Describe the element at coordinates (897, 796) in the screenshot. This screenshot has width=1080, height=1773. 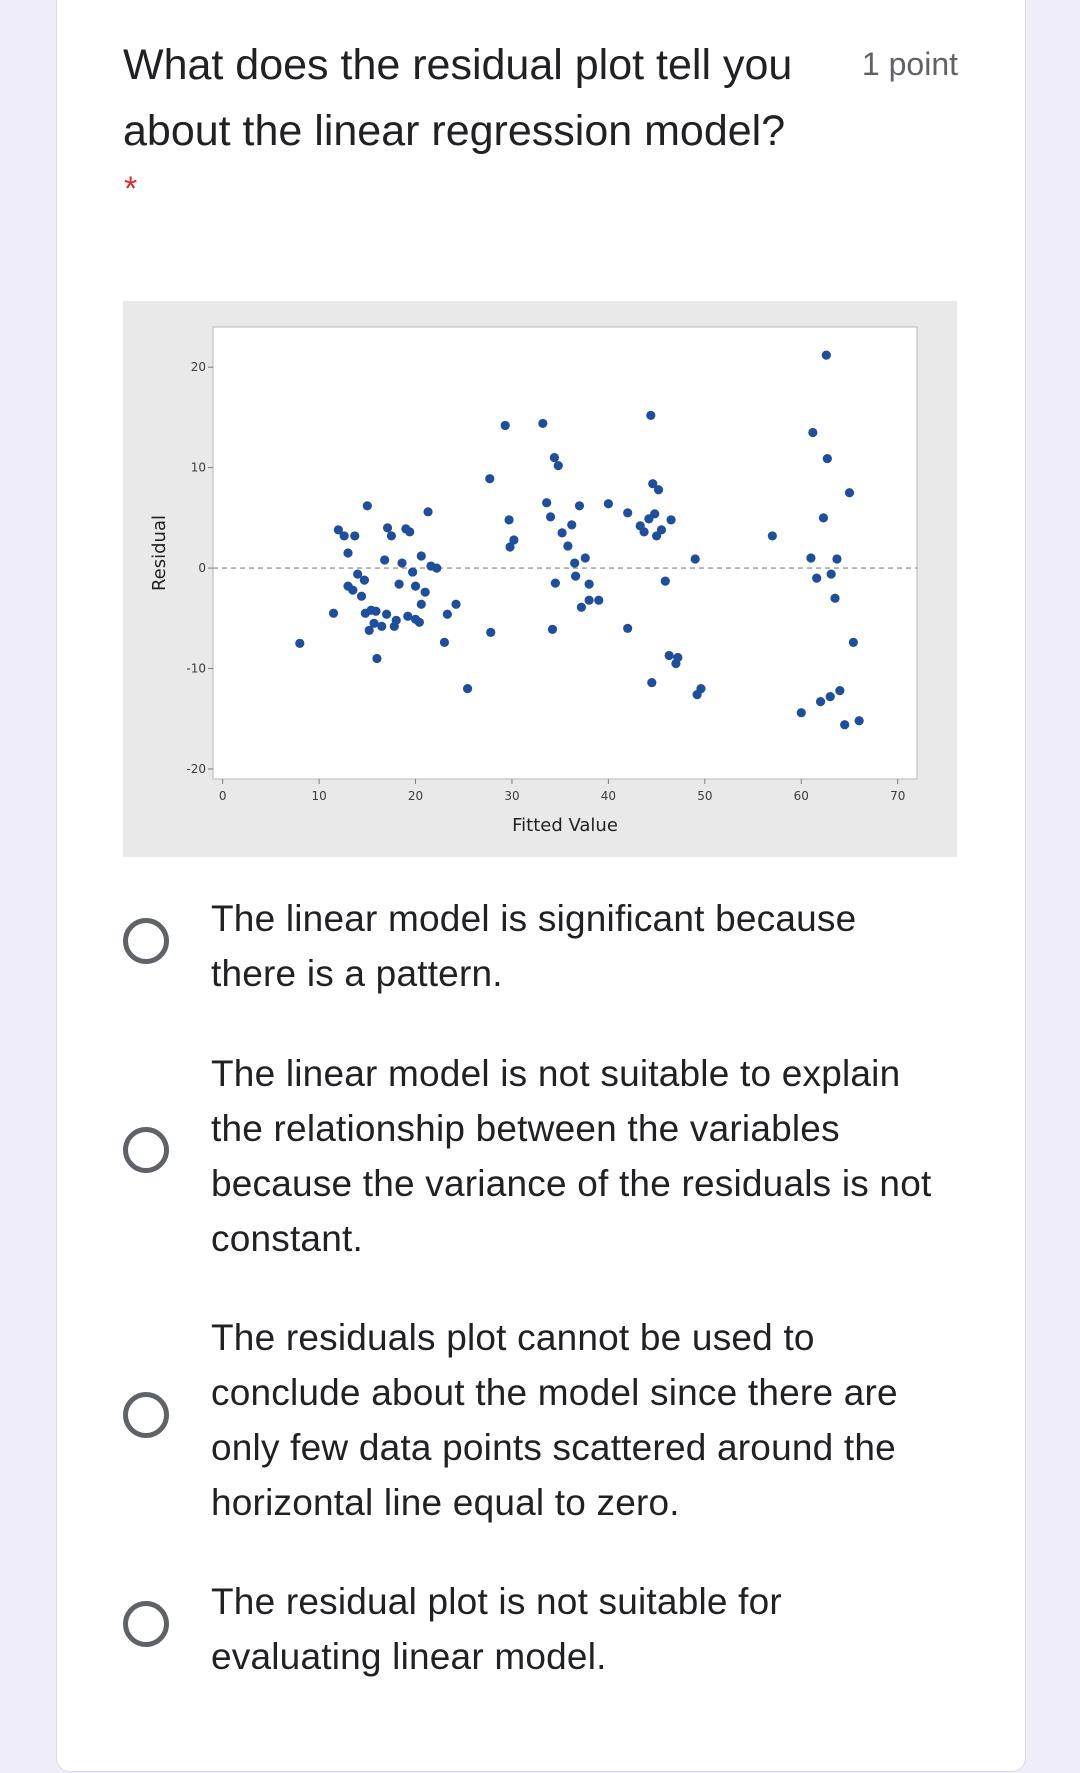
I see `x-tick-label: 70` at that location.